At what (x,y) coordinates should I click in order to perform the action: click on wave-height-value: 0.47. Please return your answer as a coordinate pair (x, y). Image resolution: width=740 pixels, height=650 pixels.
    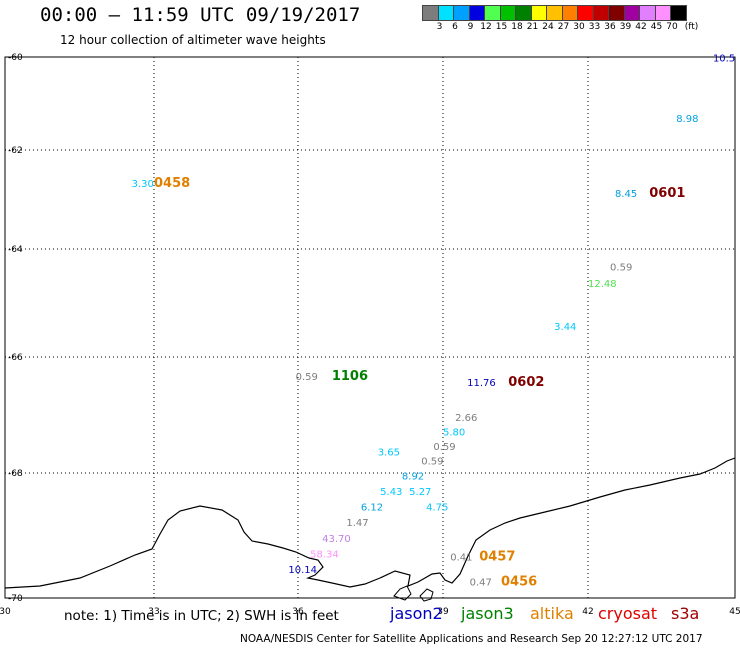
    Looking at the image, I should click on (481, 583).